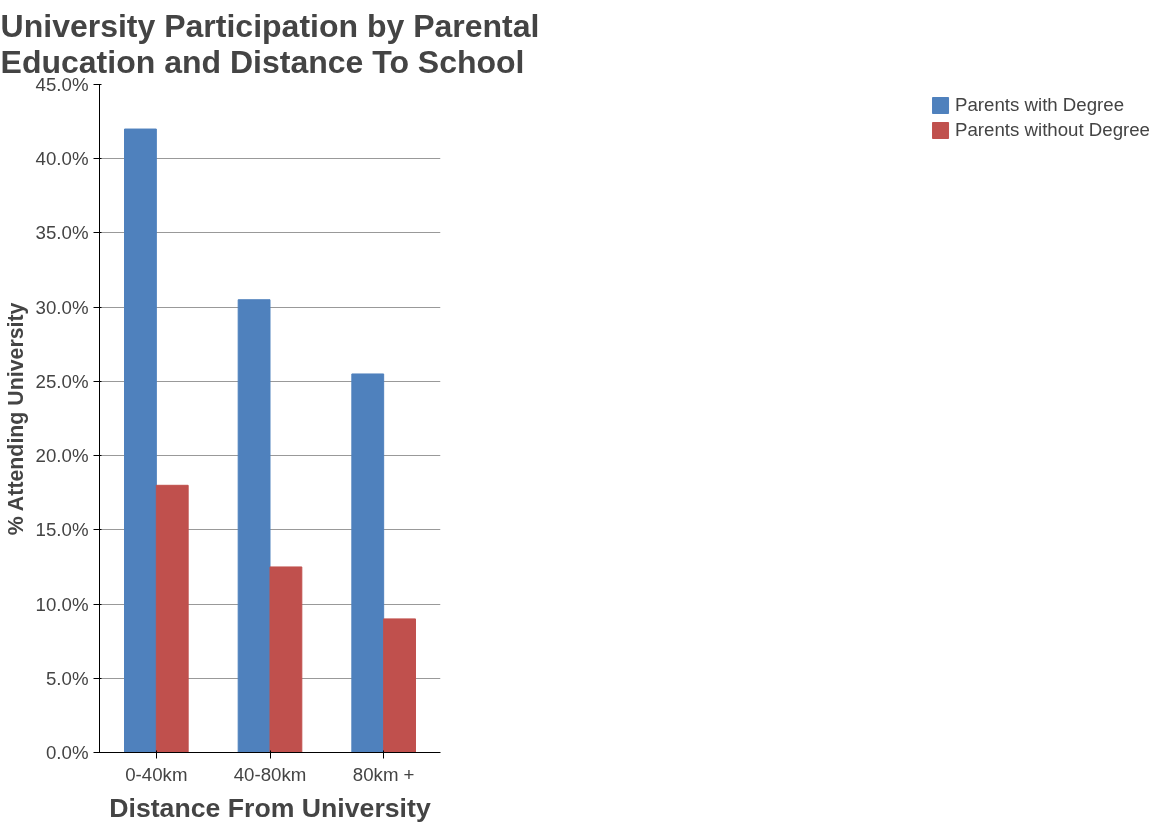 Image resolution: width=1169 pixels, height=835 pixels. I want to click on y-tick-label: 40.0%, so click(62, 159).